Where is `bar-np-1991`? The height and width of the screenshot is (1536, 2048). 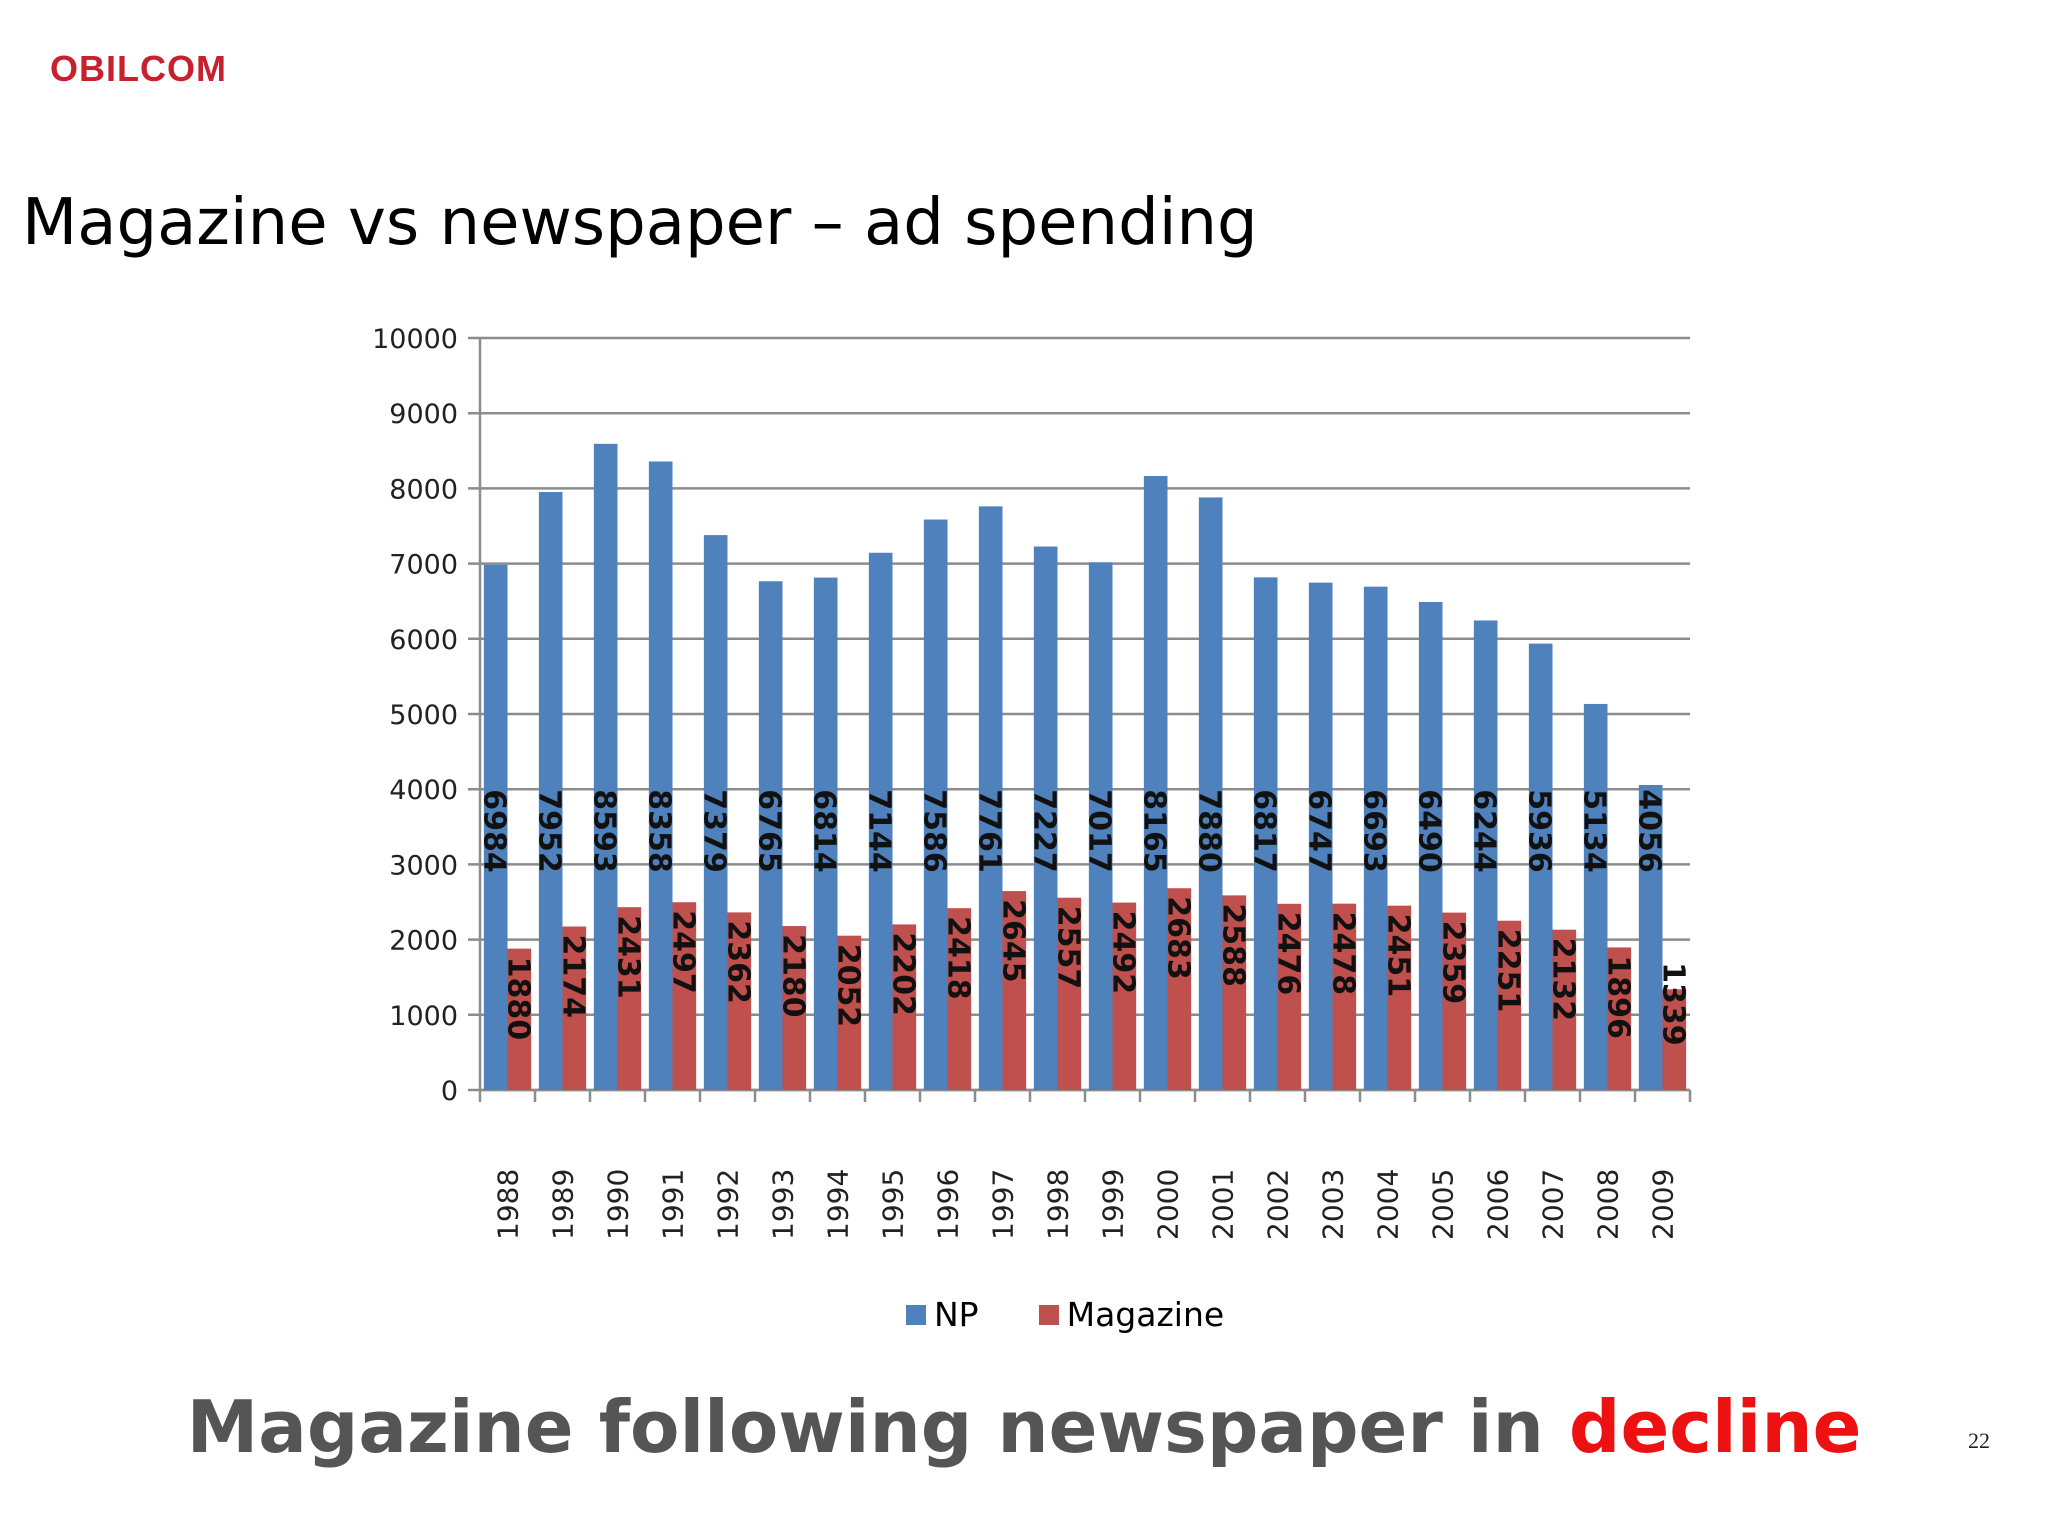 bar-np-1991 is located at coordinates (660, 775).